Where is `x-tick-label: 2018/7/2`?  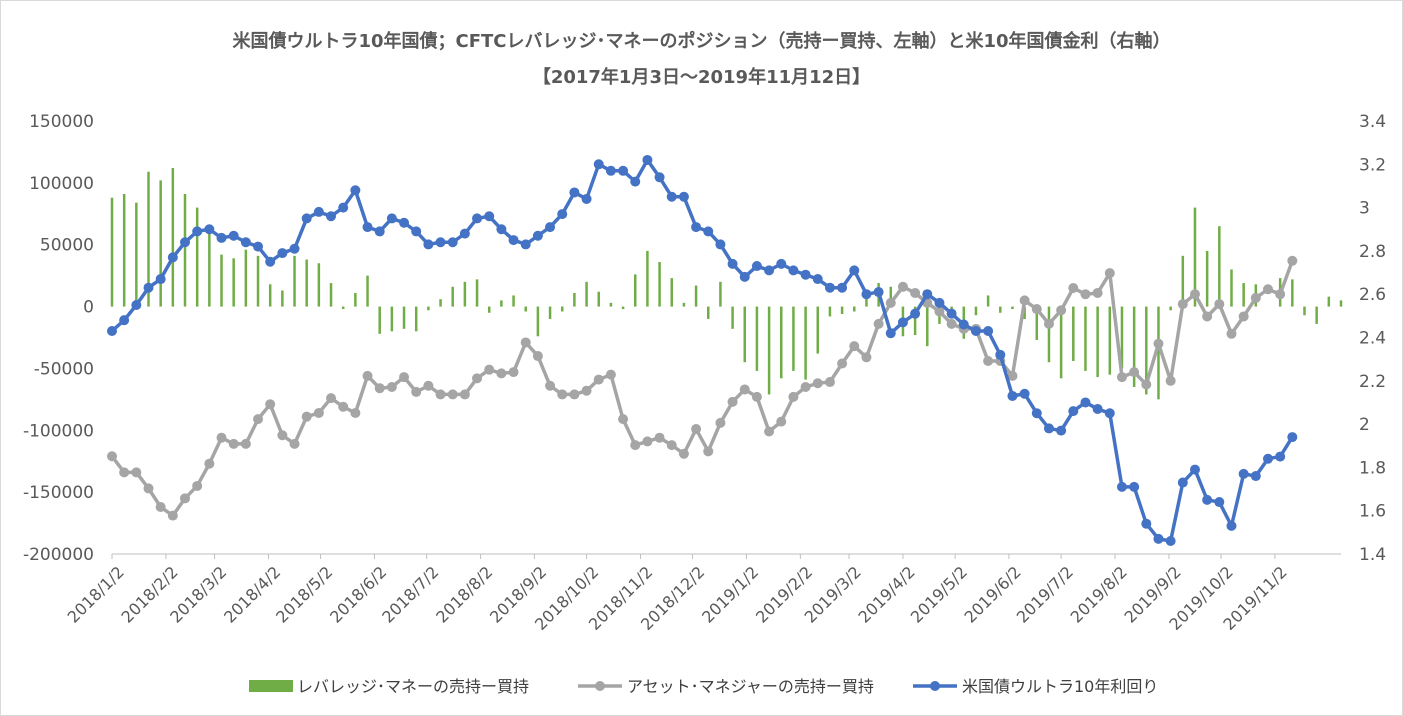
x-tick-label: 2018/7/2 is located at coordinates (410, 594).